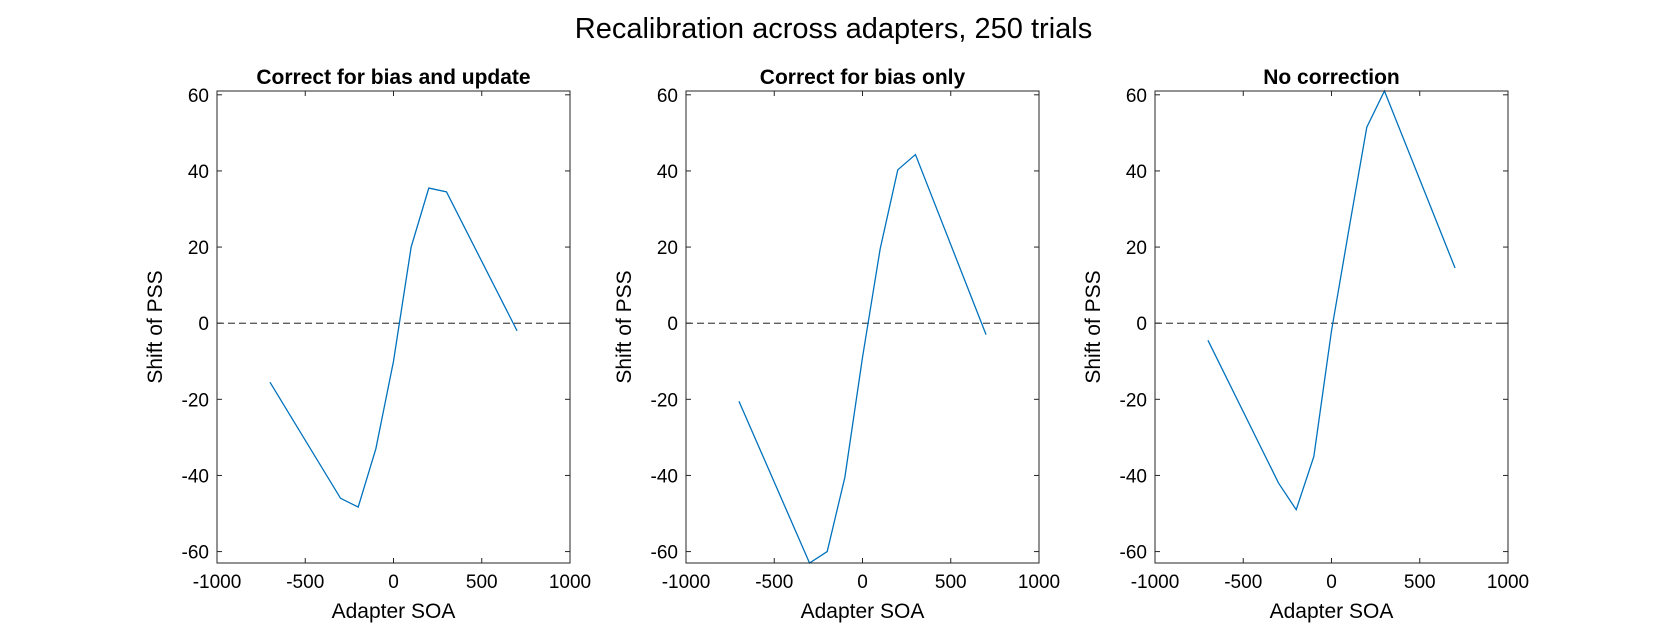  I want to click on panel-title: Correct for bias and update, so click(393, 77).